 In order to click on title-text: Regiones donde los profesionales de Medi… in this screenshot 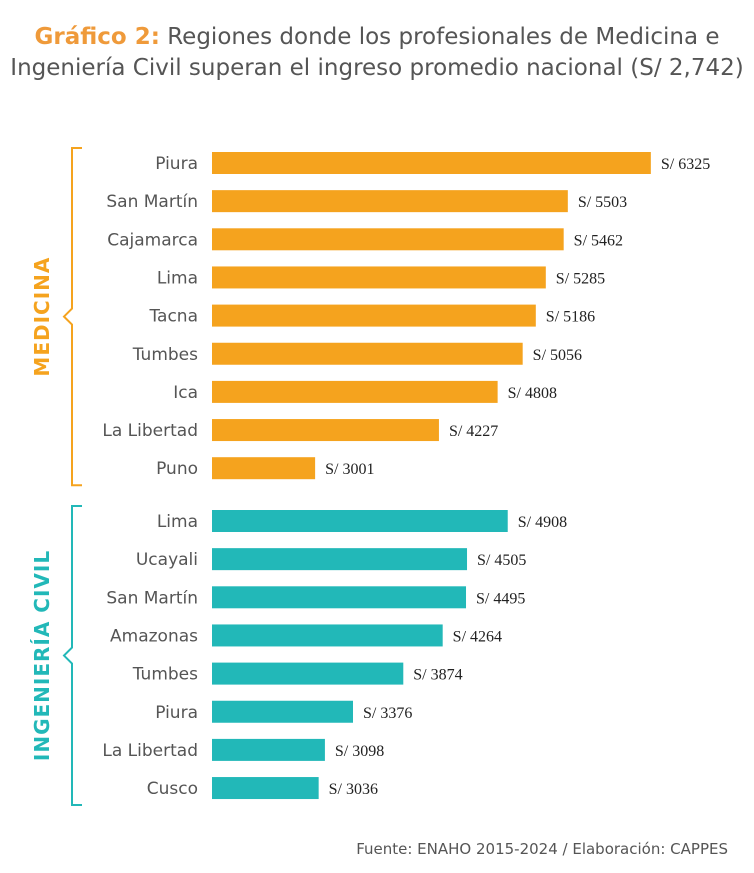, I will do `click(377, 52)`.